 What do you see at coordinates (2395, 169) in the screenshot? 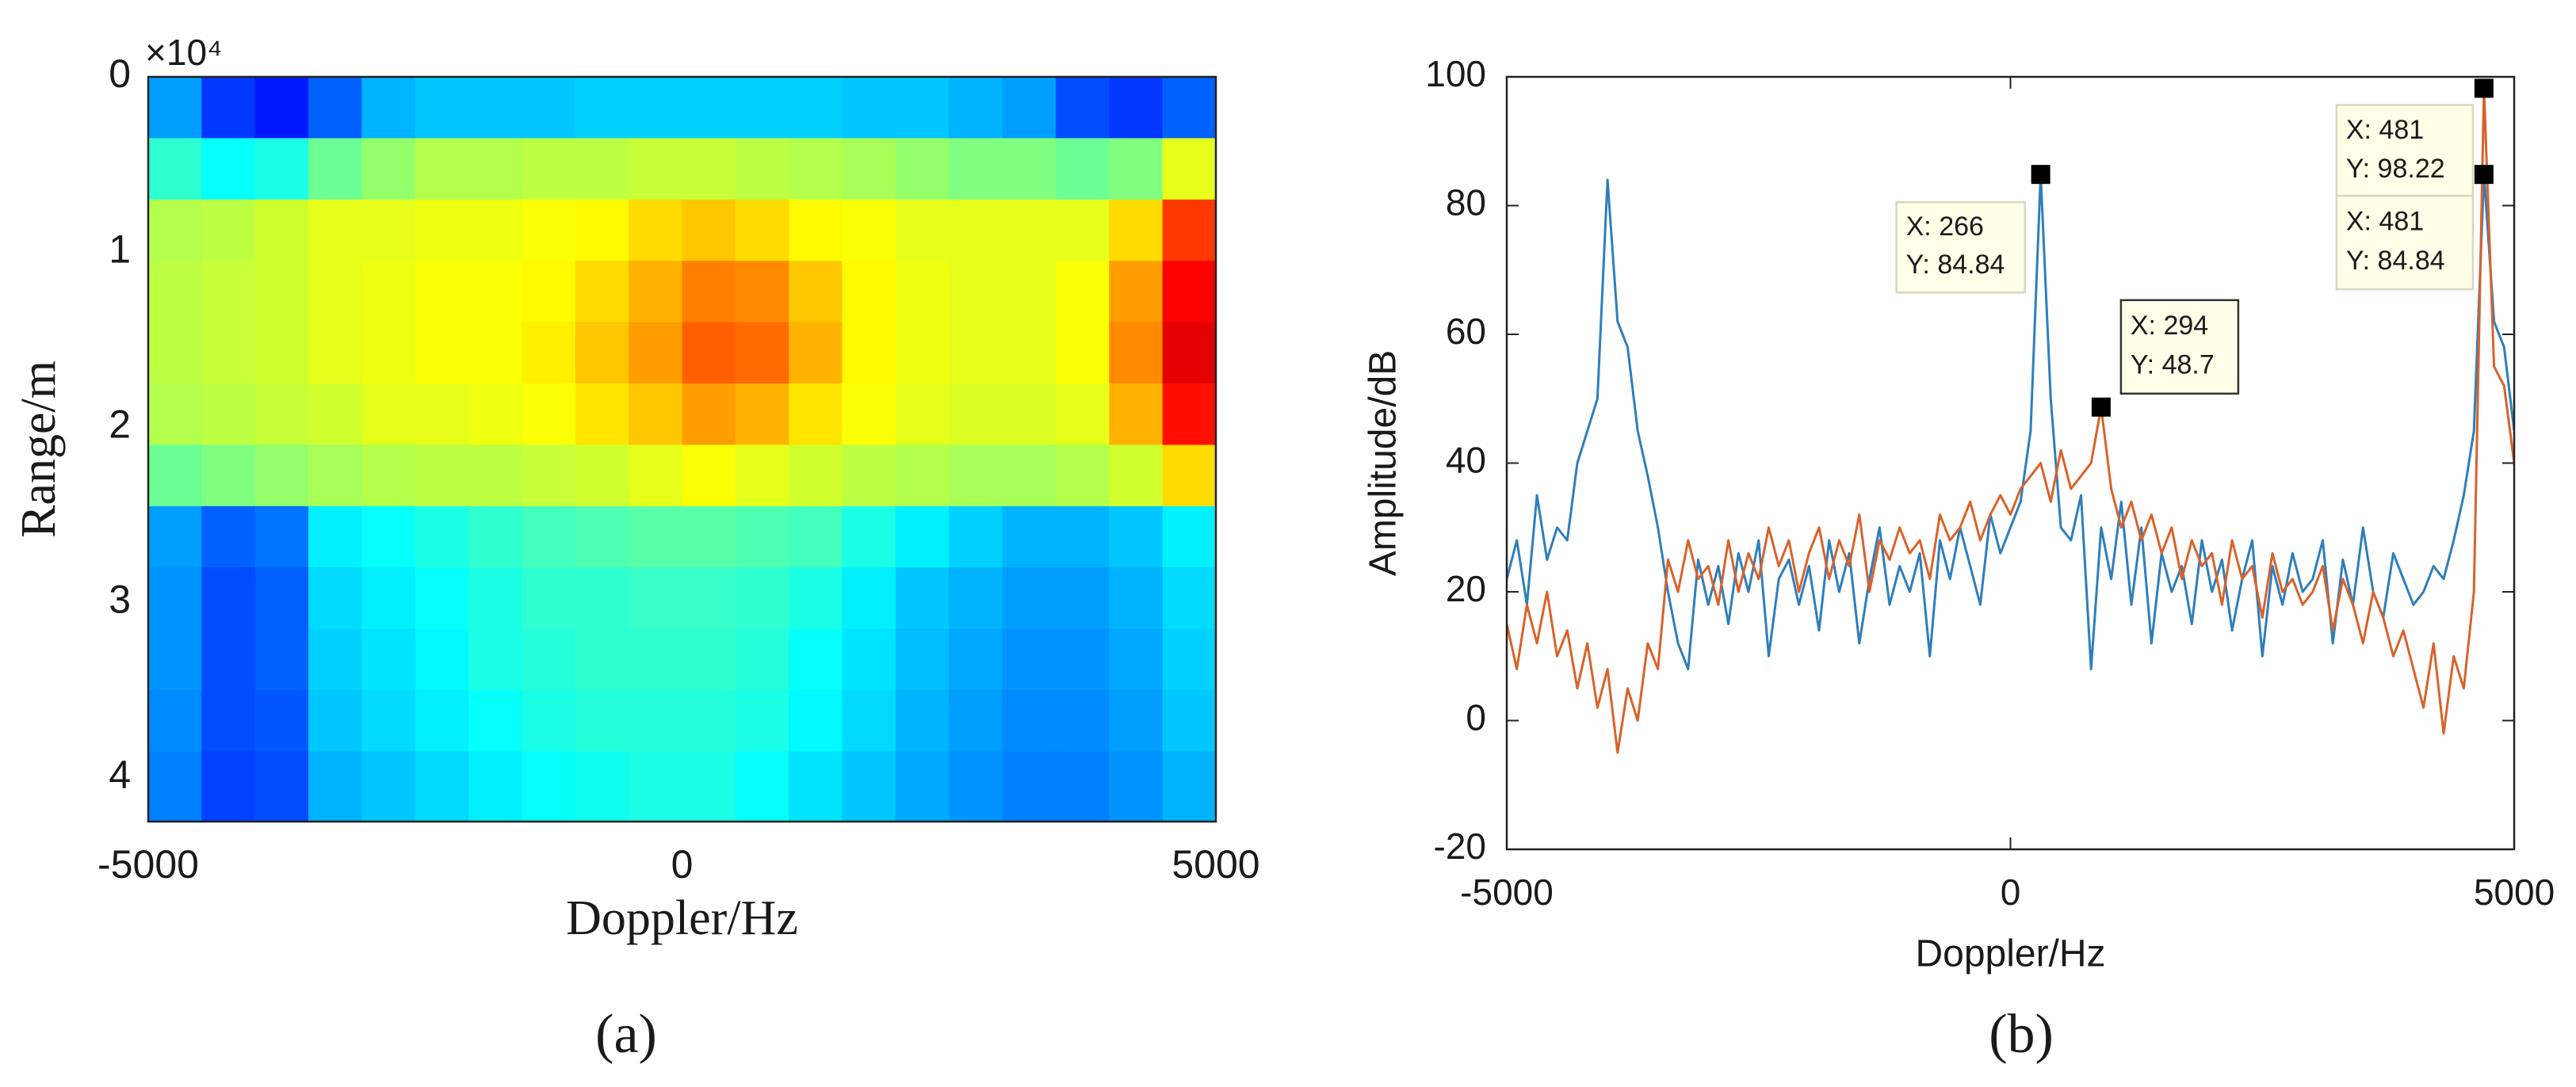
I see `data-tip-text: Y: 98.22` at bounding box center [2395, 169].